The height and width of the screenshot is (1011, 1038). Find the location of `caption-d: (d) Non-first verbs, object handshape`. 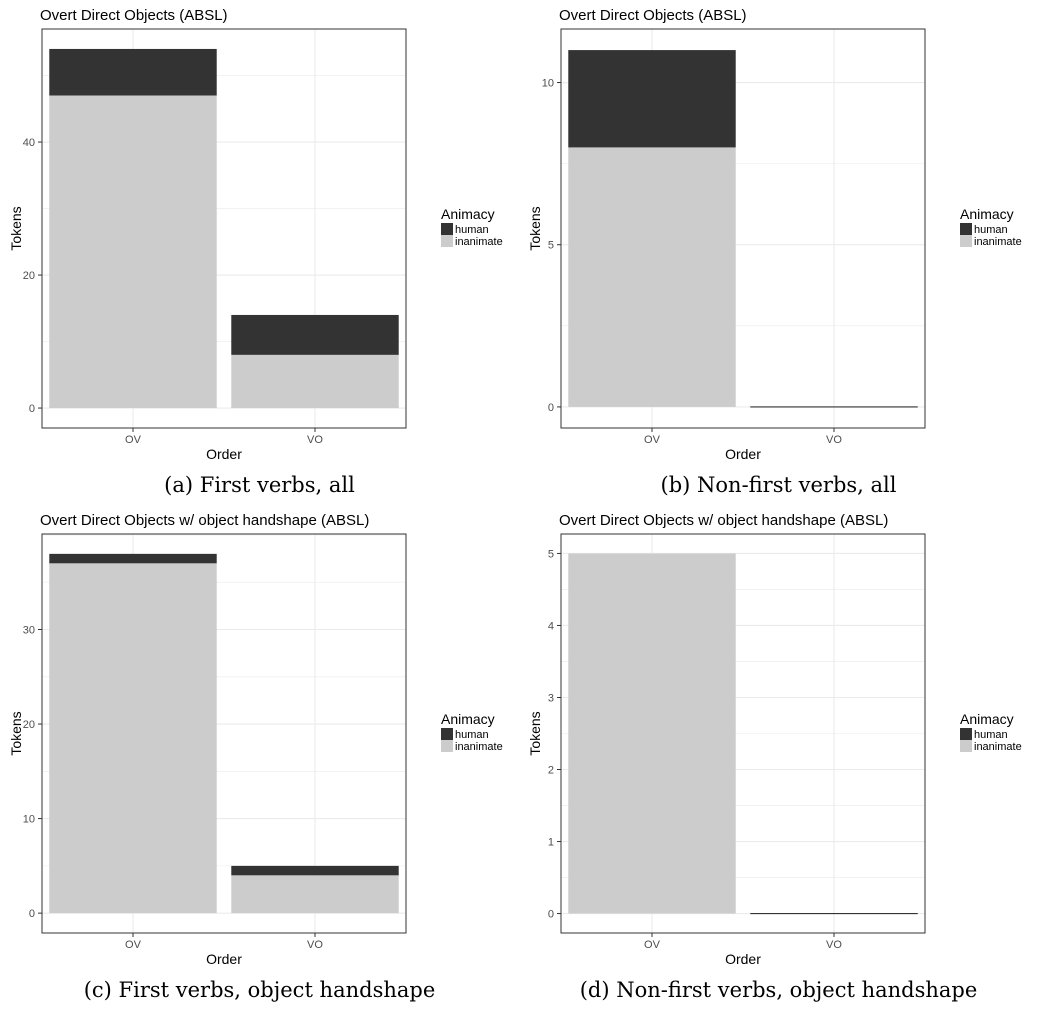

caption-d: (d) Non-first verbs, object handshape is located at coordinates (778, 990).